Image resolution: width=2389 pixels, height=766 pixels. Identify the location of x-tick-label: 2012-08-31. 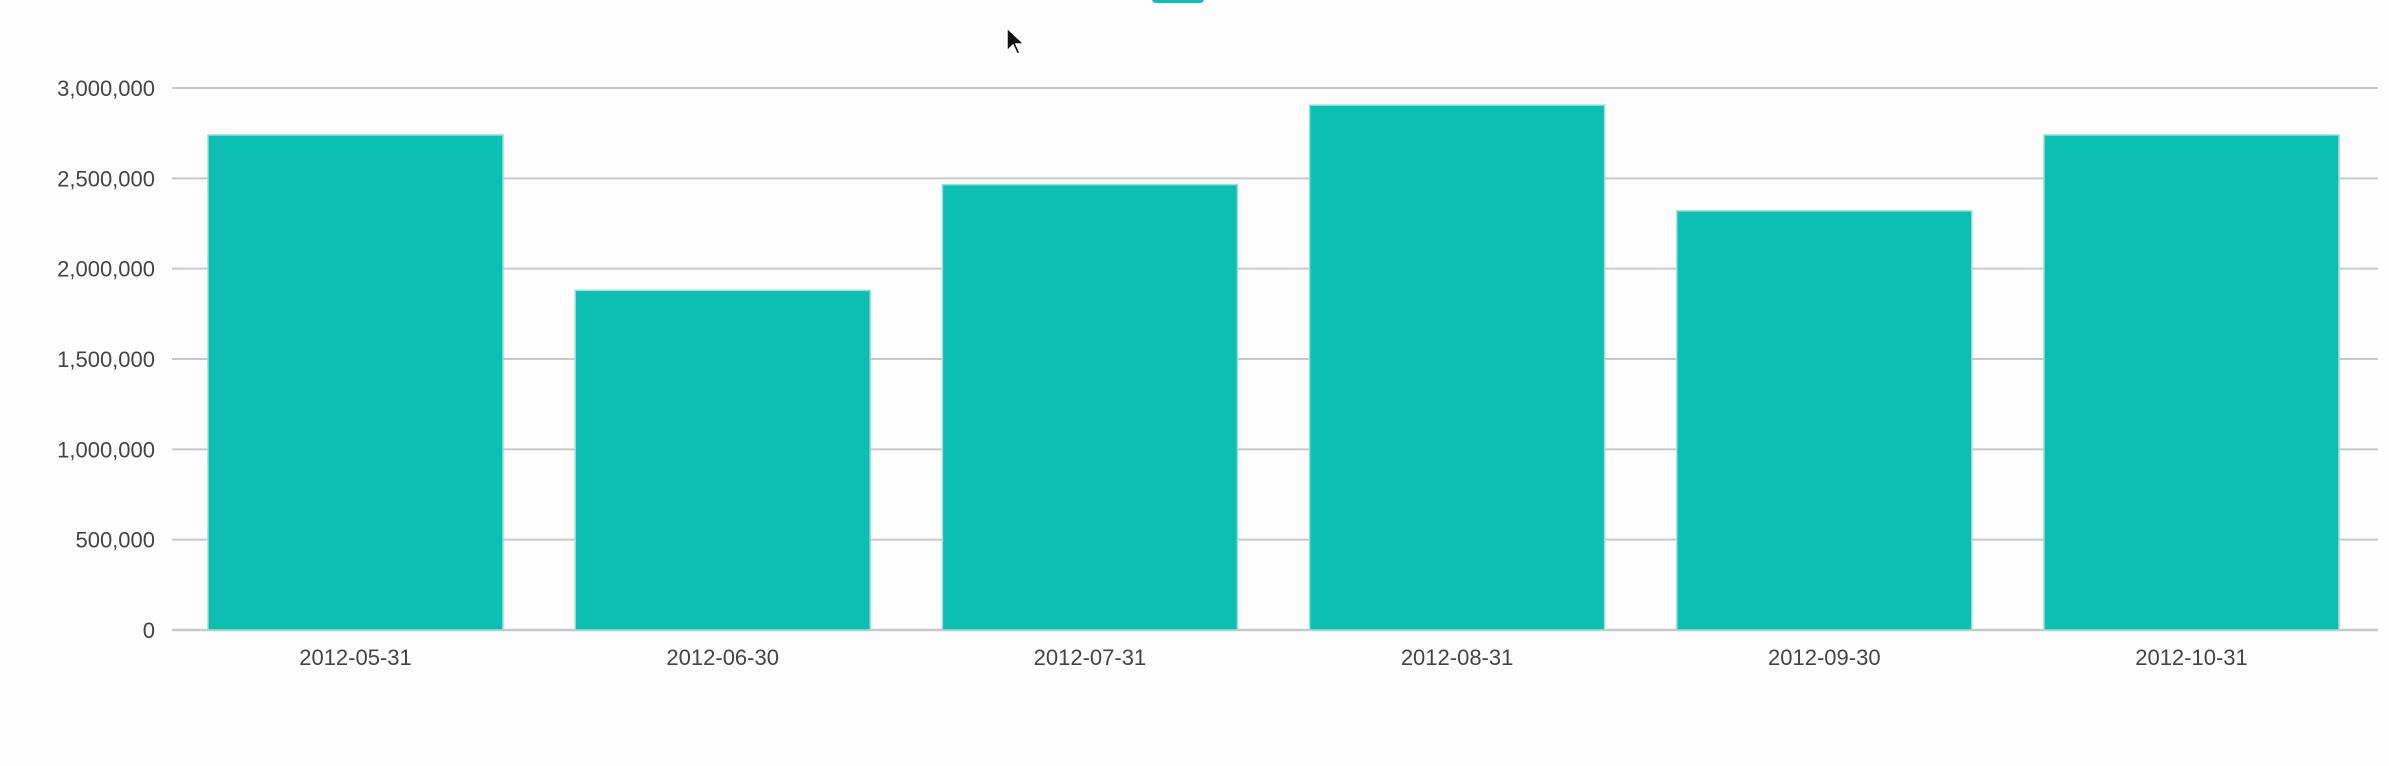
(1457, 657).